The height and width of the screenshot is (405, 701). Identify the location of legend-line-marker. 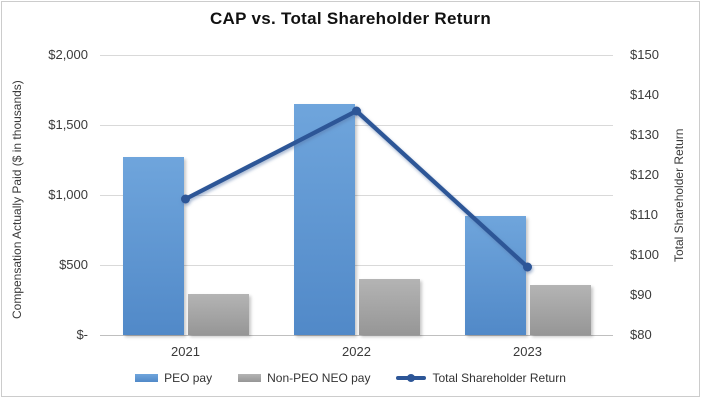
(411, 378).